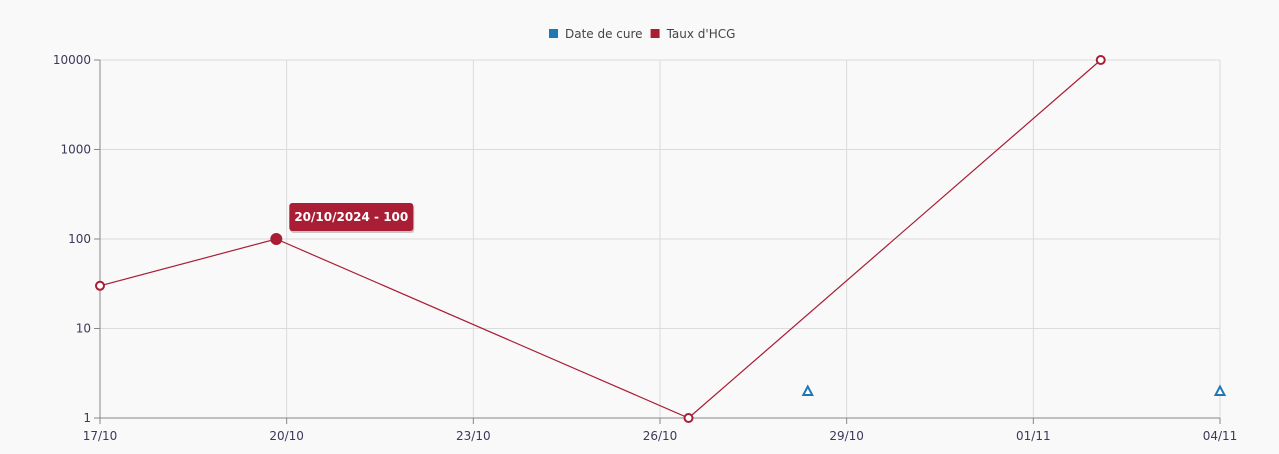  Describe the element at coordinates (286, 436) in the screenshot. I see `x-tick-label: 20/10` at that location.